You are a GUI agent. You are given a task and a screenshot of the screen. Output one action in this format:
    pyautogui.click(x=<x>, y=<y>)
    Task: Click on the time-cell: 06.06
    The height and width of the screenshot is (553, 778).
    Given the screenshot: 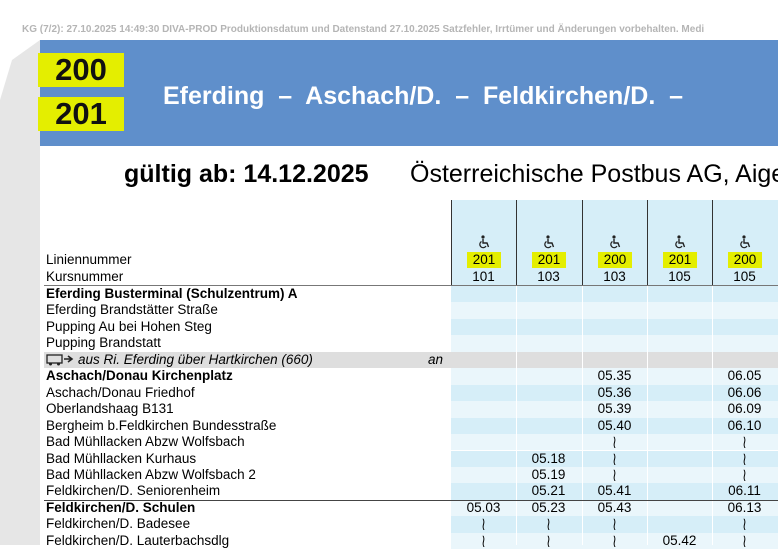 What is the action you would take?
    pyautogui.click(x=744, y=393)
    